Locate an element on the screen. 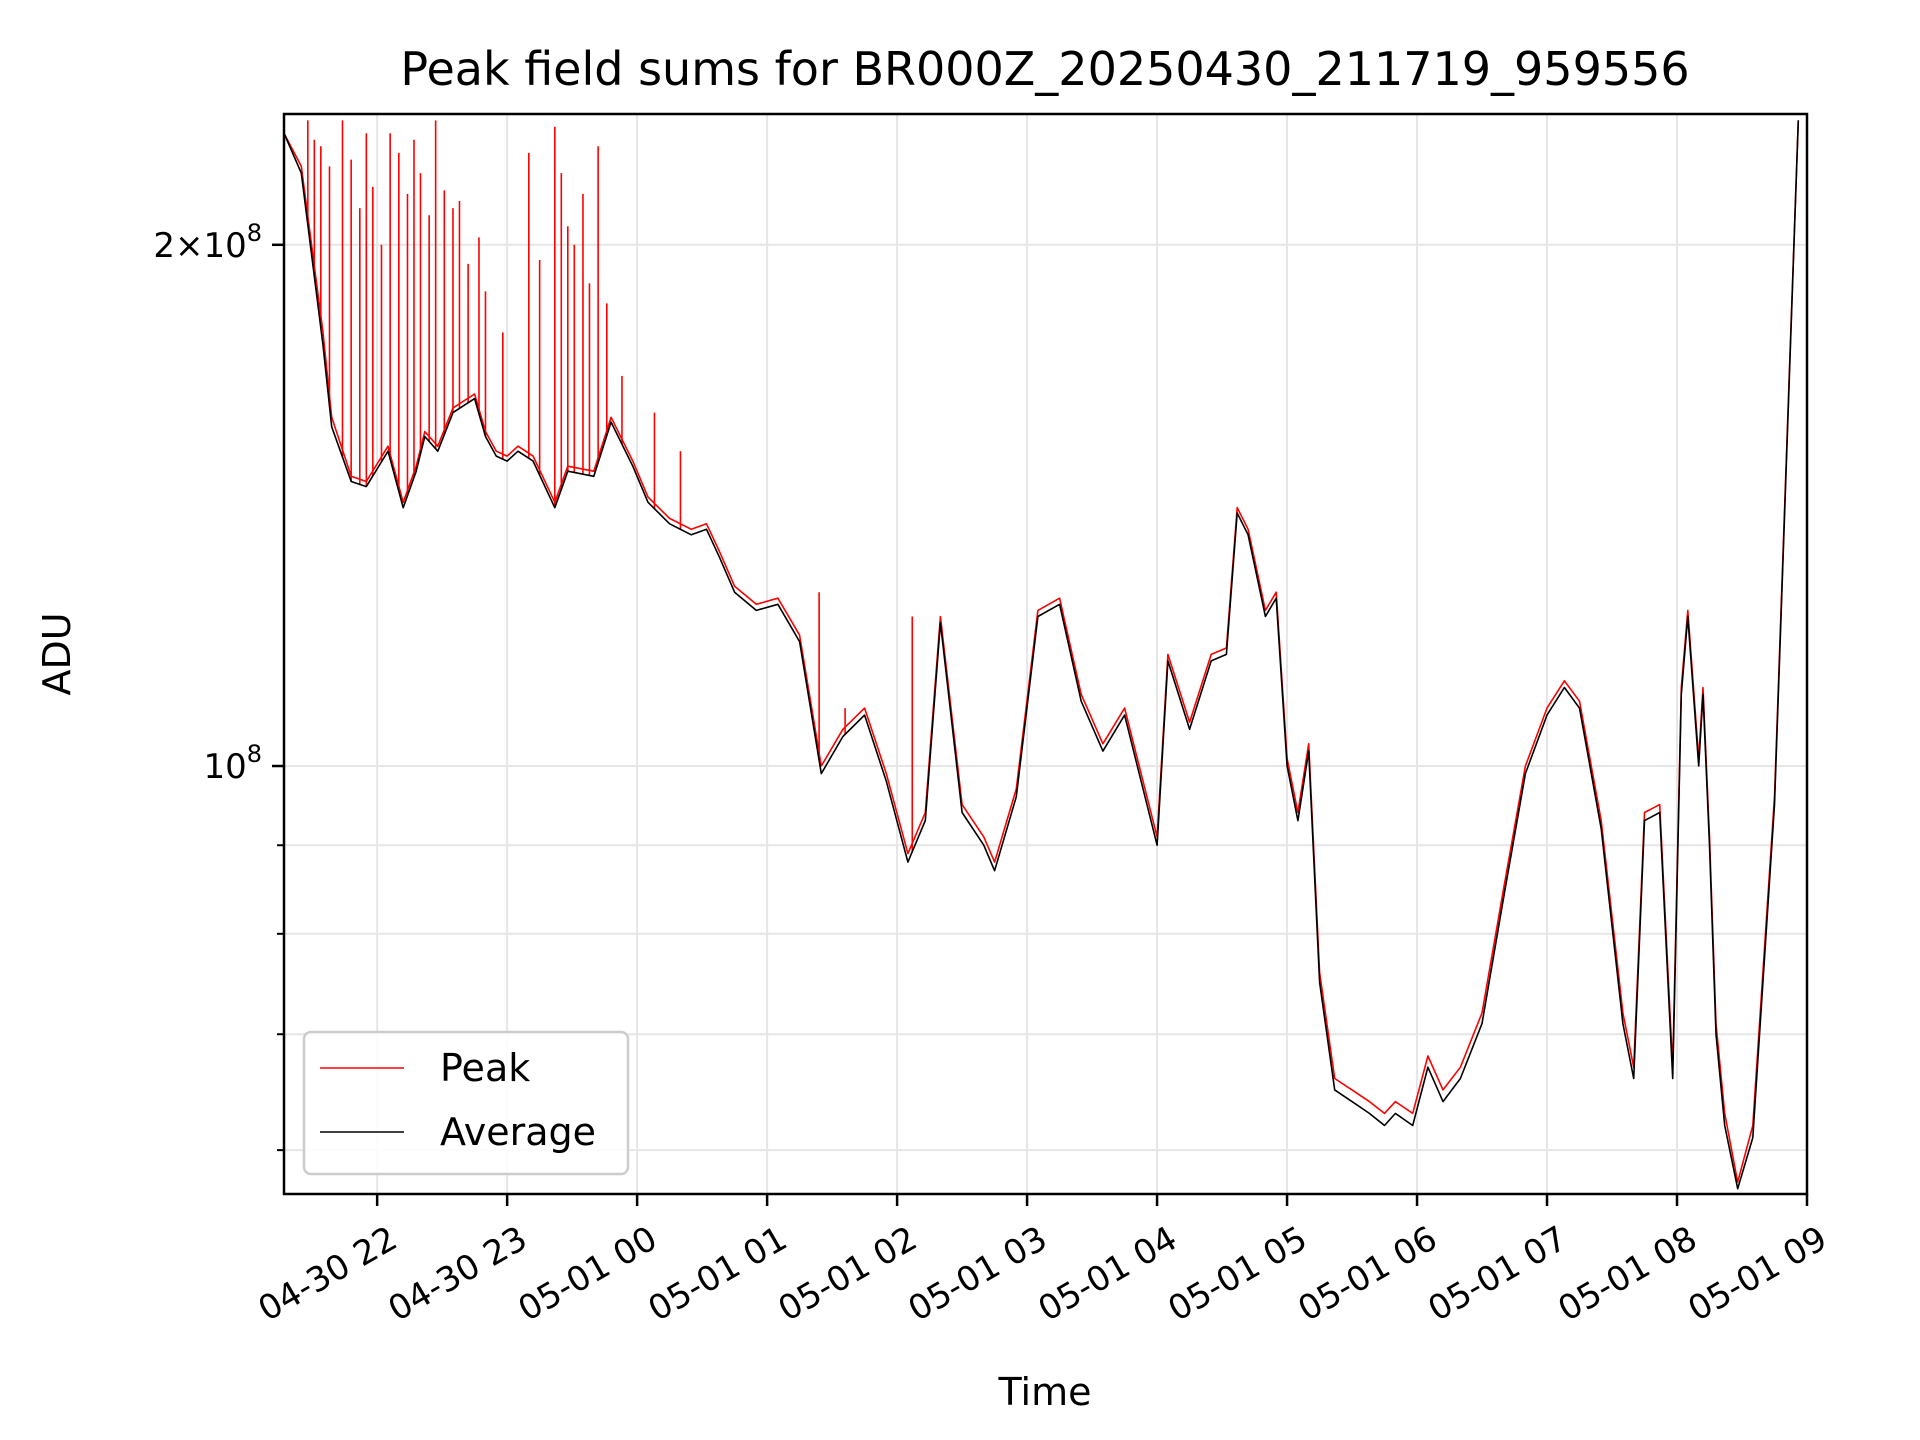 The image size is (1920, 1440). x-tick-label: 05-01 00 is located at coordinates (588, 1274).